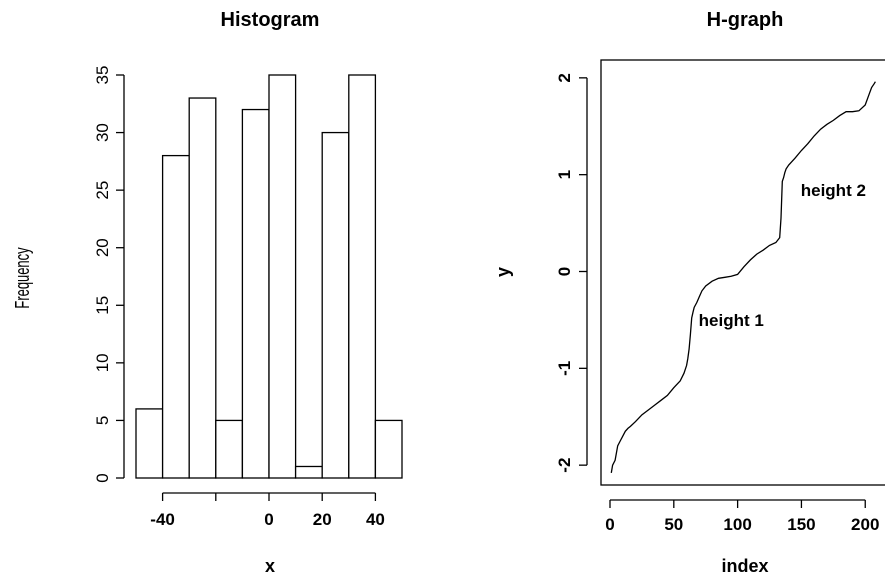  What do you see at coordinates (609, 524) in the screenshot?
I see `h-graph-x-tick-label: 0` at bounding box center [609, 524].